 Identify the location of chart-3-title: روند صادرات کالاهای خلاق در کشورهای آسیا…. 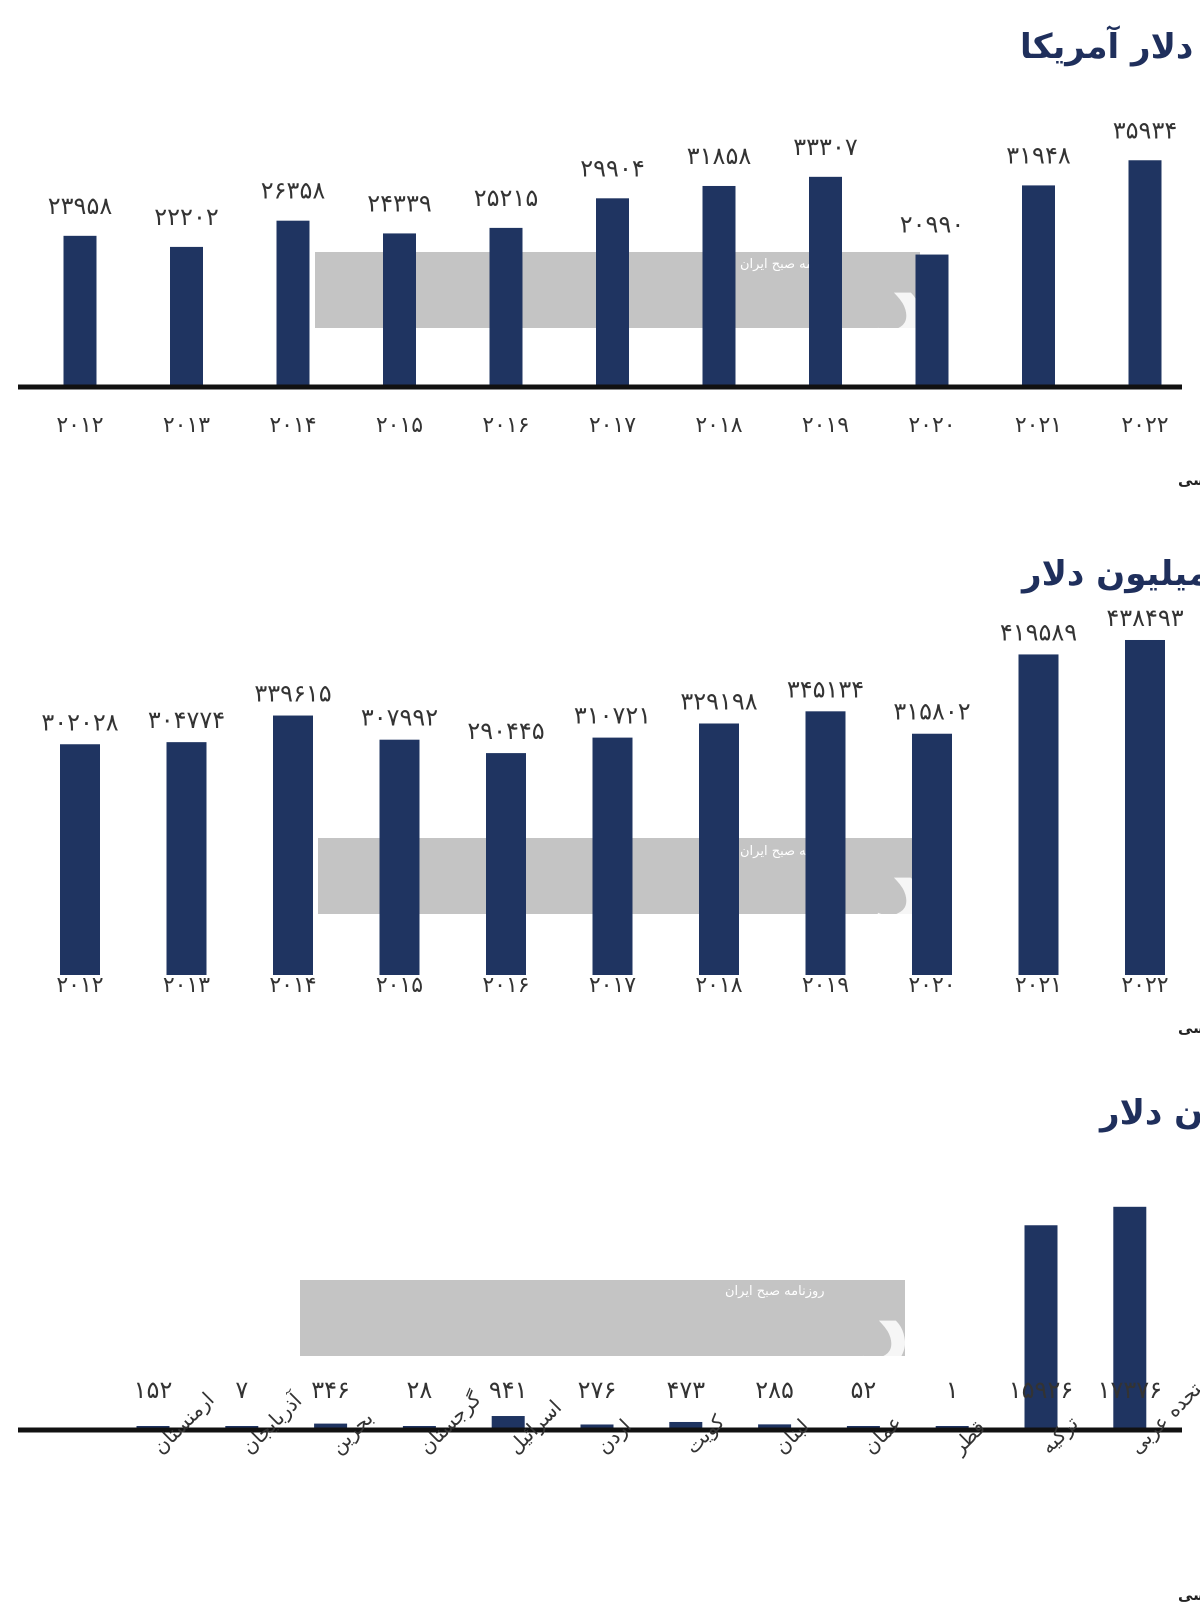
(1149, 1112).